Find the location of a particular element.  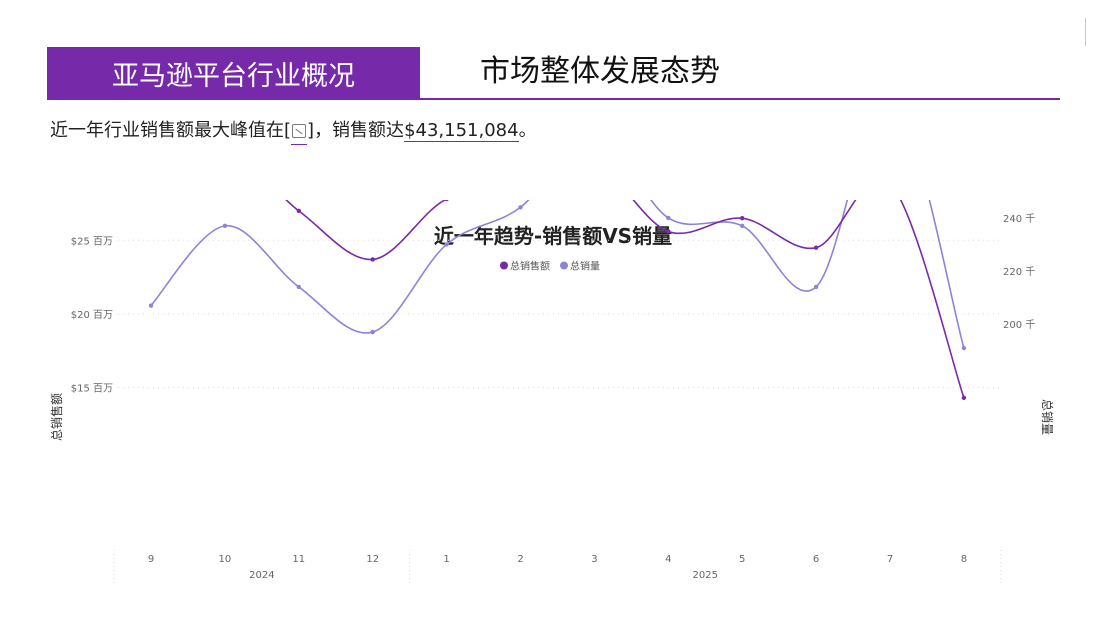

peak-sales-value: $43,151,084 is located at coordinates (461, 131).